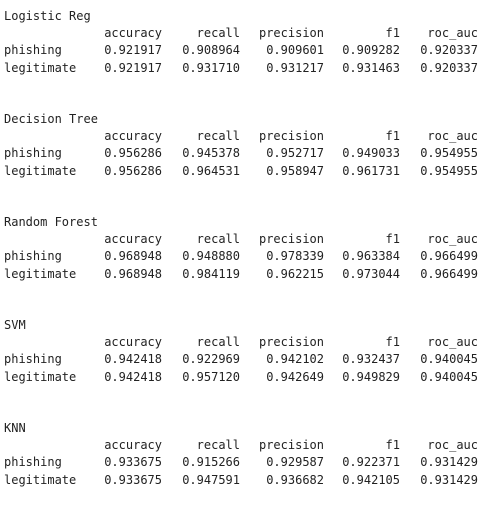 The height and width of the screenshot is (505, 500). What do you see at coordinates (211, 479) in the screenshot?
I see `table-cell: 0.947591` at bounding box center [211, 479].